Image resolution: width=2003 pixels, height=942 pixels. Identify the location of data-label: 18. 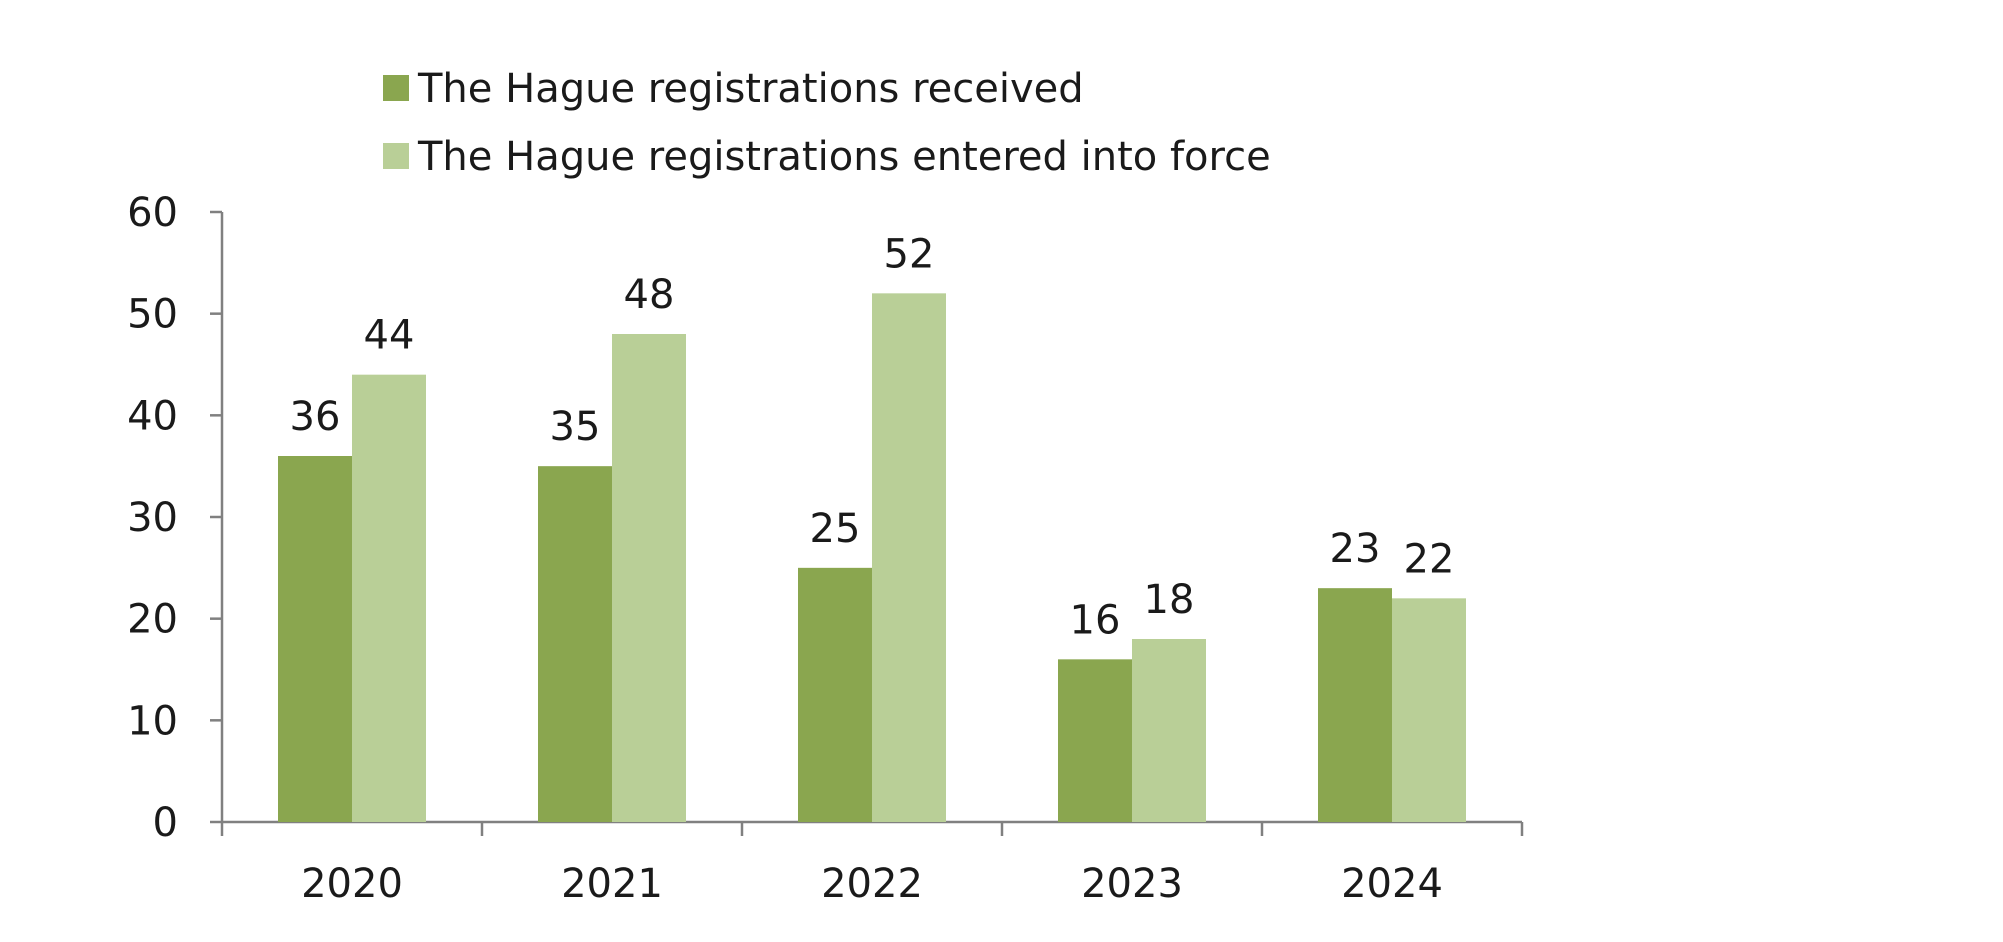
(1169, 600).